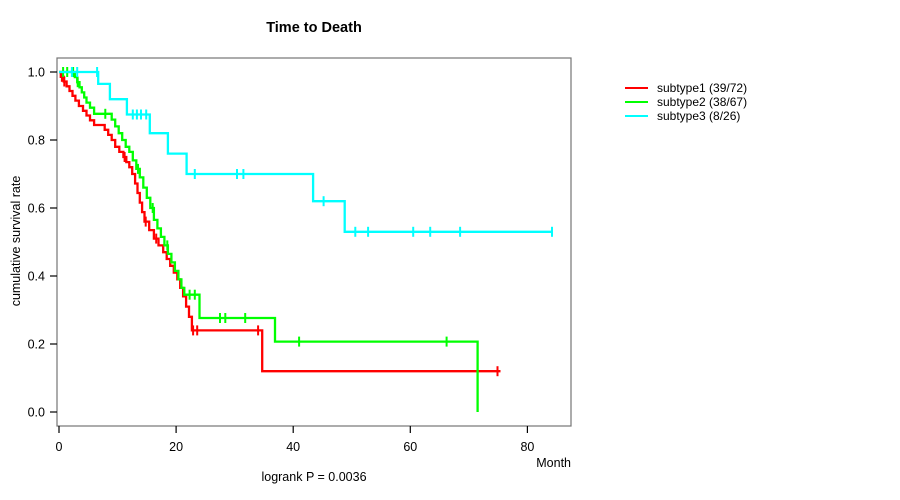 This screenshot has height=500, width=900. Describe the element at coordinates (702, 101) in the screenshot. I see `legend-label: subtype2 (38/67)` at that location.